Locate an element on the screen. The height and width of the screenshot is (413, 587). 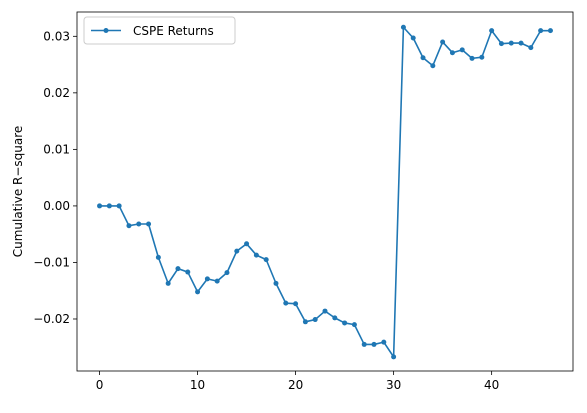
x-tick-label: 10 is located at coordinates (197, 385).